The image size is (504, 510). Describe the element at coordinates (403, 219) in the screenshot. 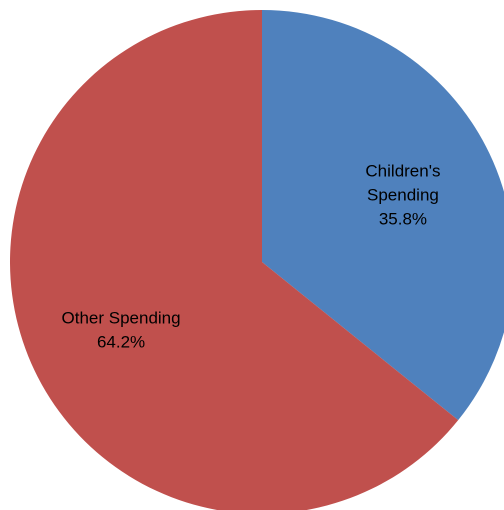

I see `slice-value-label: 35.8%` at that location.